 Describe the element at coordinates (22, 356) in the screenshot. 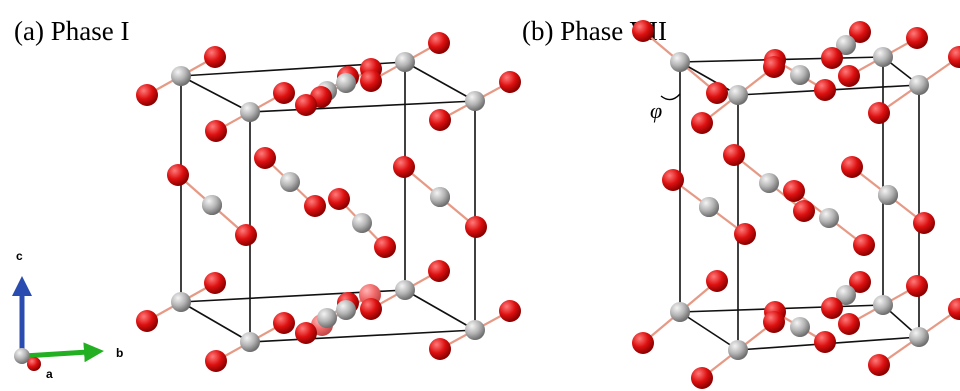

I see `origin-sphere` at that location.